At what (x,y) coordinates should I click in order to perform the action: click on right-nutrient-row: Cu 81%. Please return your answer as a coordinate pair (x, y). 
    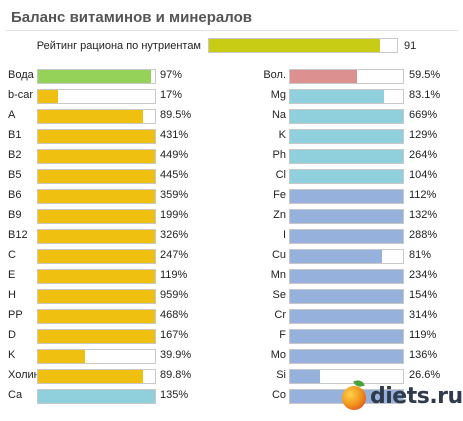
    Looking at the image, I should click on (231, 257).